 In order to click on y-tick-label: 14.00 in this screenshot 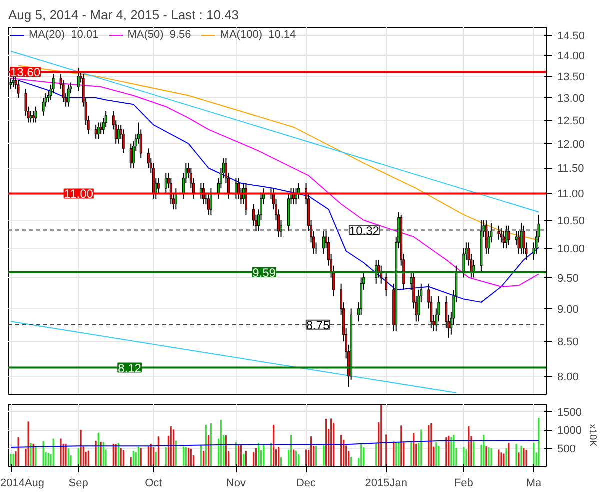, I will do `click(572, 56)`.